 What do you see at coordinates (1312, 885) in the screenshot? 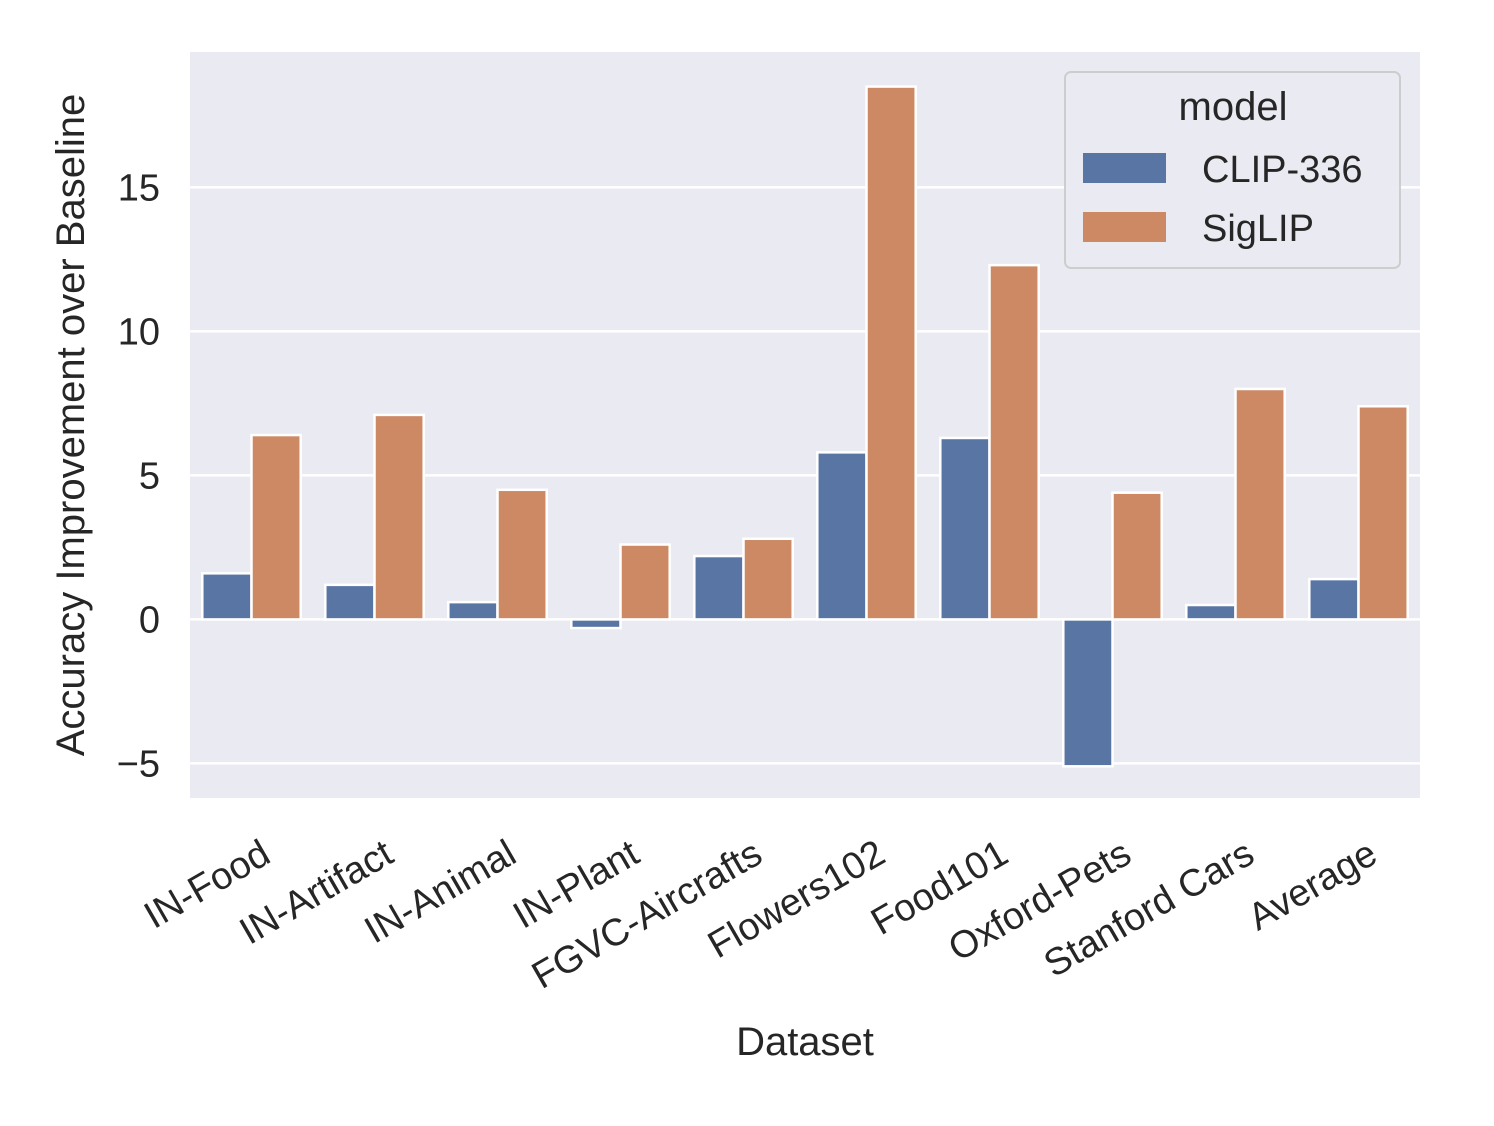
I see `x-tick-label-average: Average` at bounding box center [1312, 885].